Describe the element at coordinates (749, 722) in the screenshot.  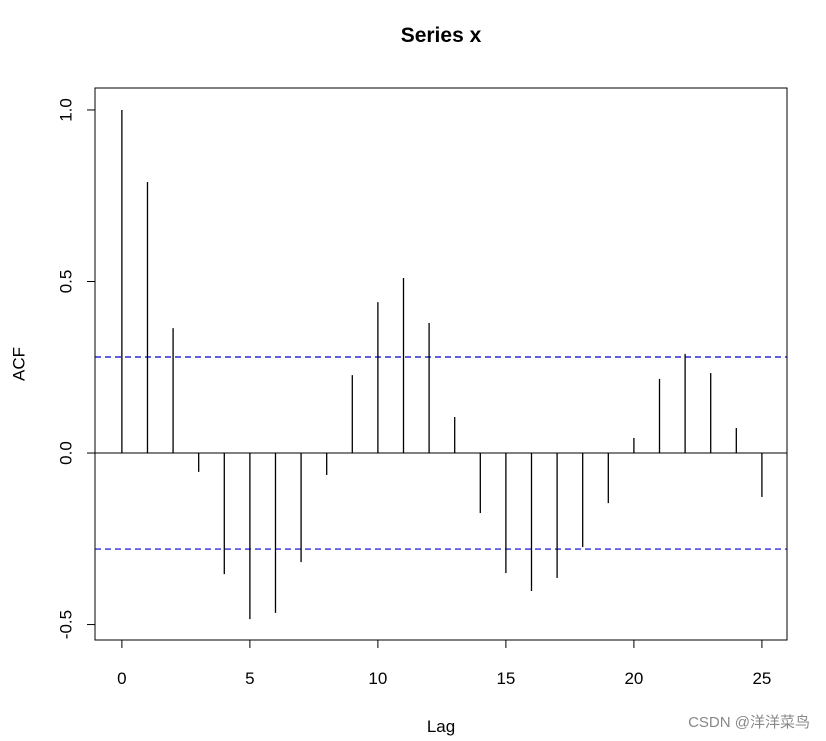
I see `watermark: CSDN @洋洋菜鸟` at that location.